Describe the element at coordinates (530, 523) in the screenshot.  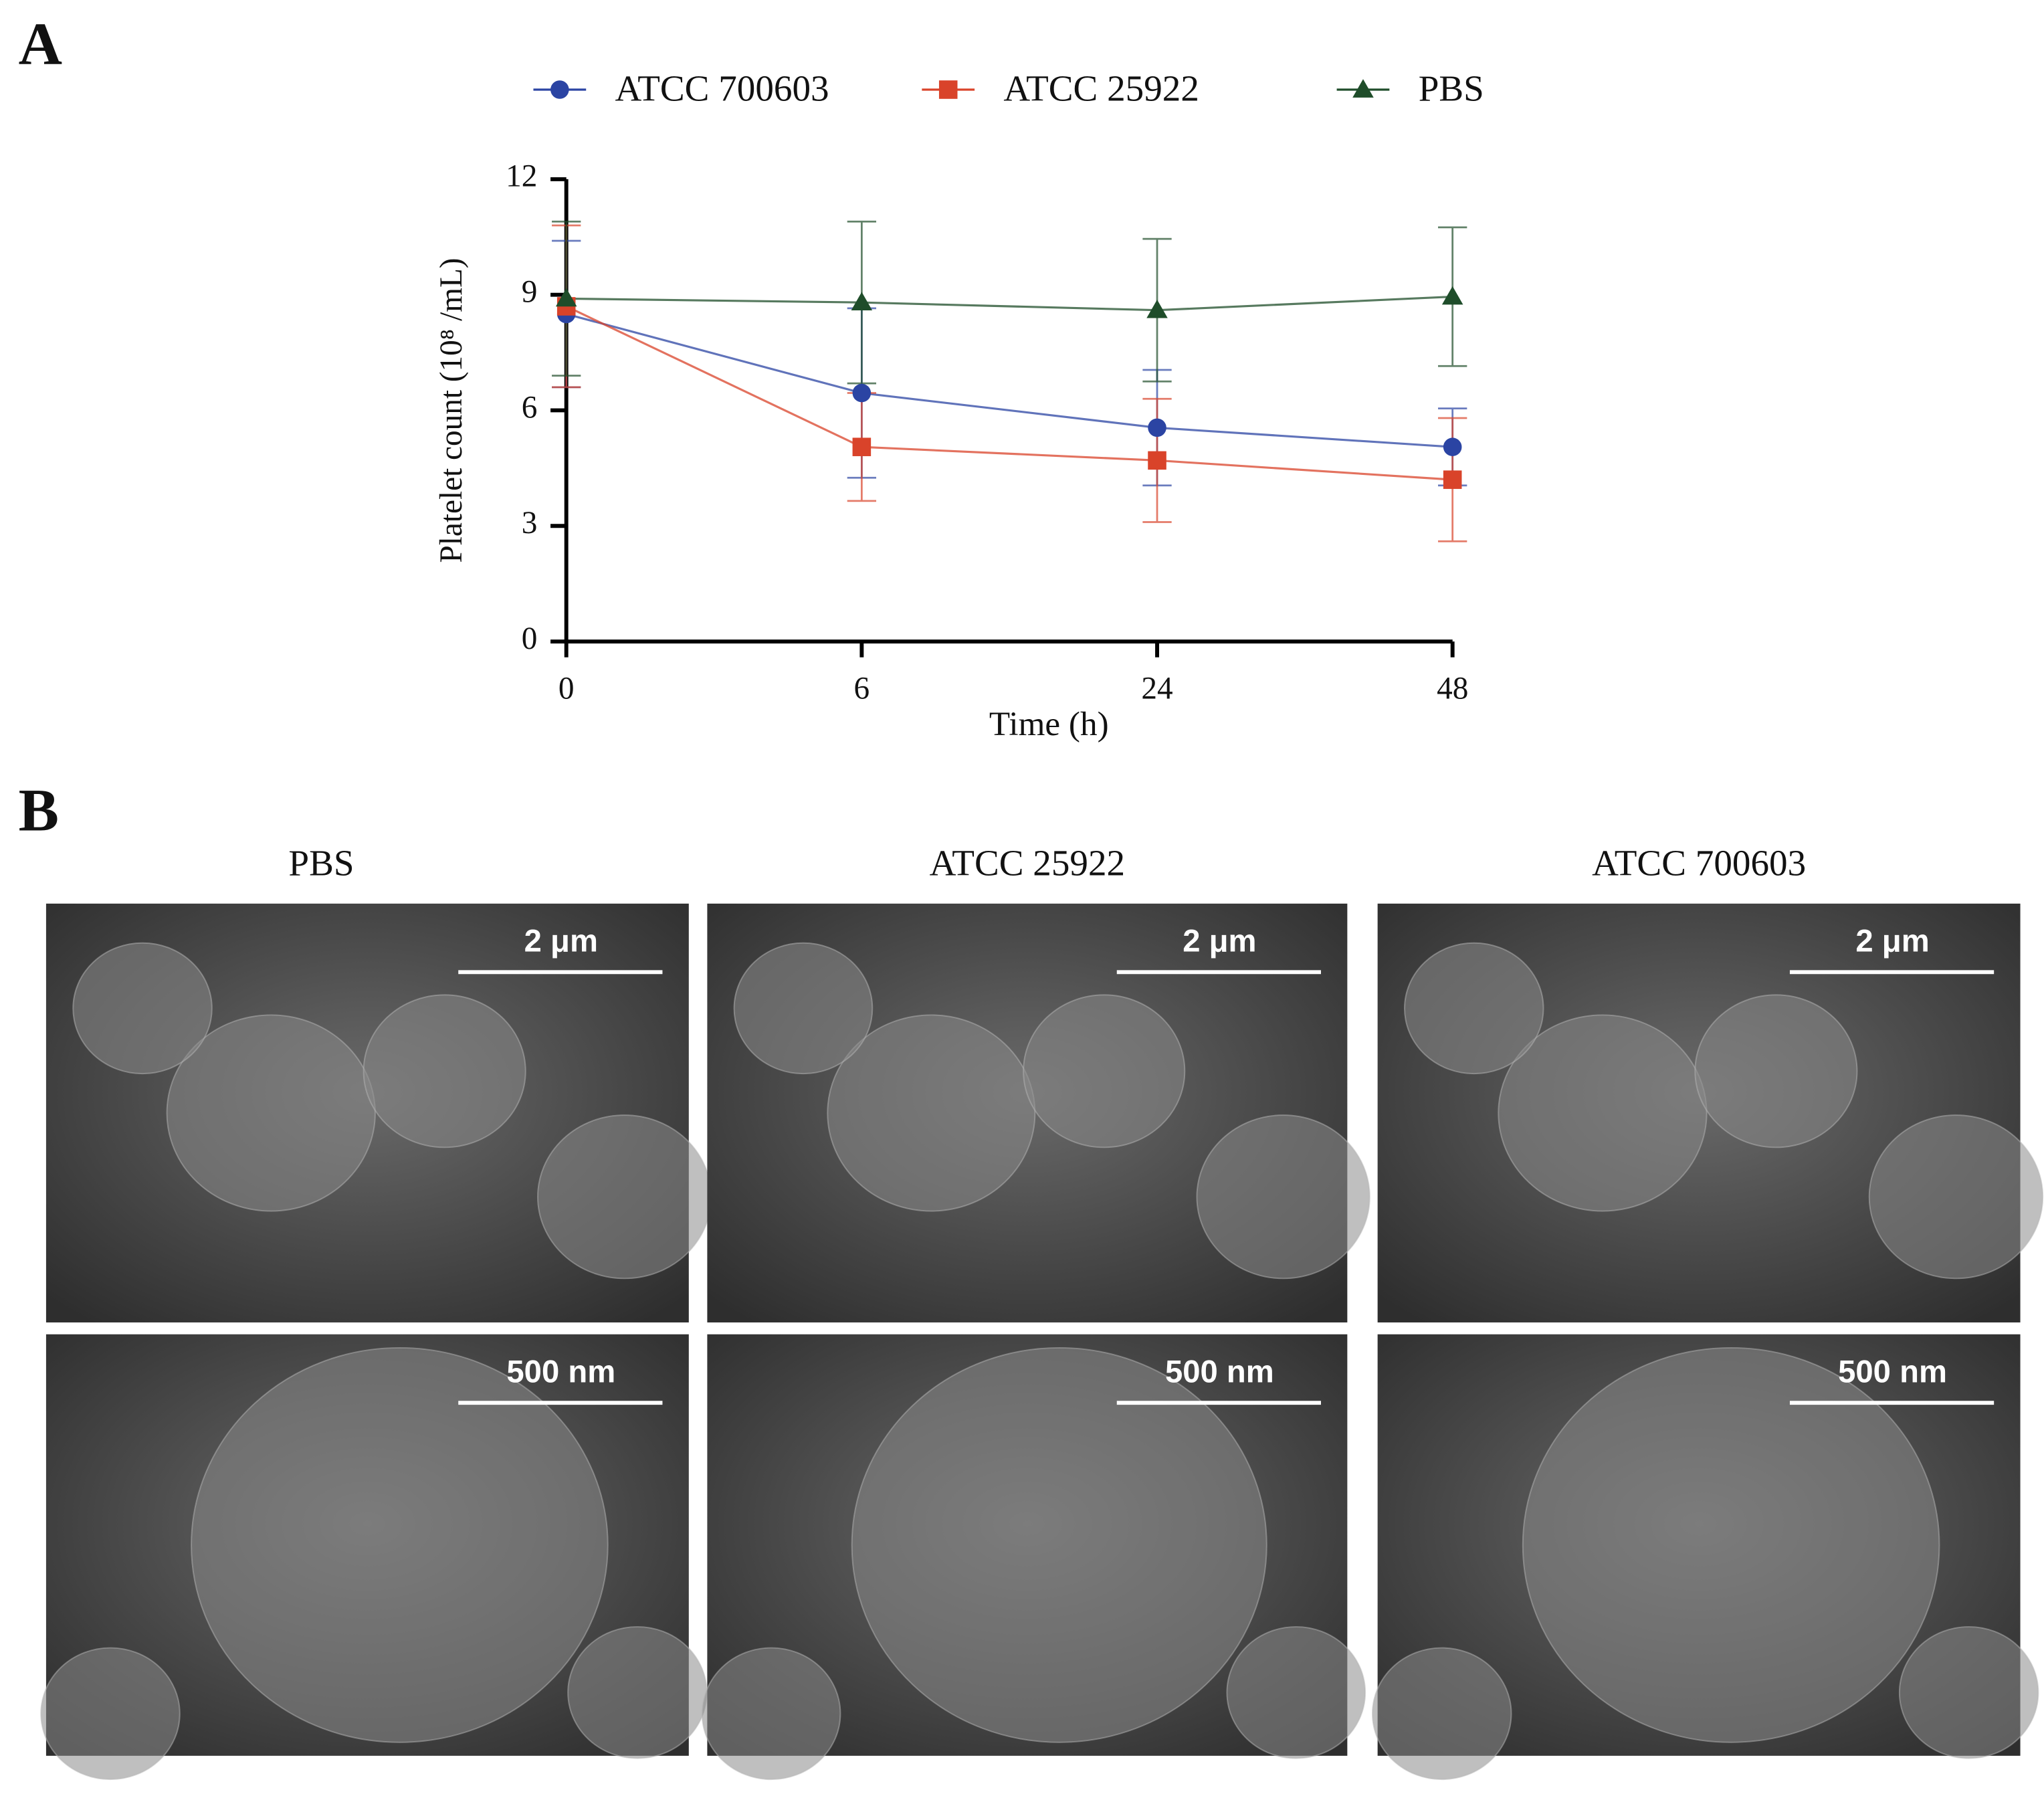
I see `y-tick-label: 3` at that location.